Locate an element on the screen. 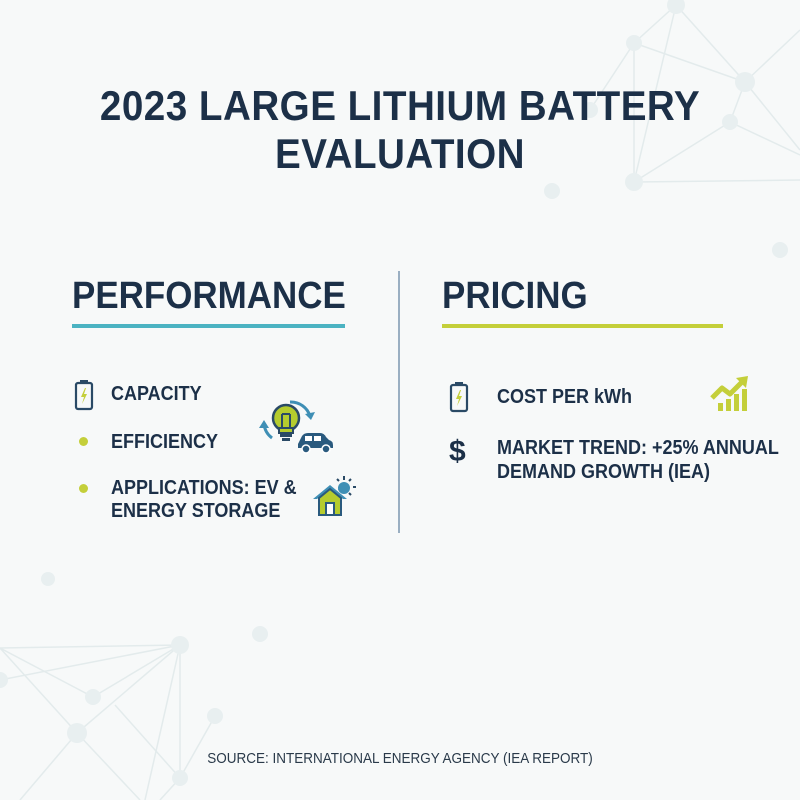 The width and height of the screenshot is (800, 800). efficiency-label: EFFICIENCY is located at coordinates (165, 442).